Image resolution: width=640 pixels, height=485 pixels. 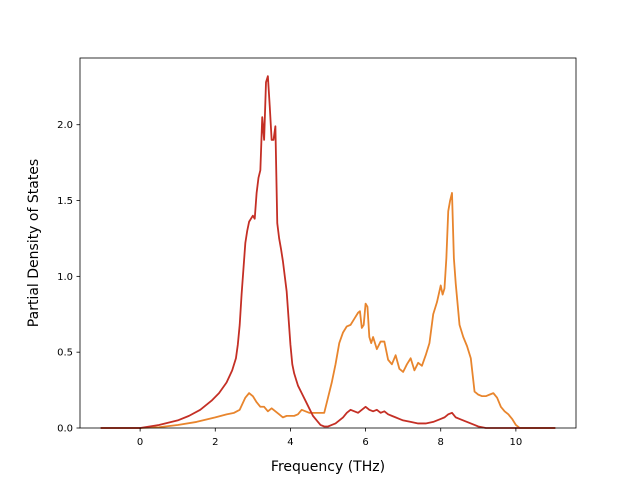 What do you see at coordinates (328, 467) in the screenshot?
I see `x-axis-label: Frequency (THz)` at bounding box center [328, 467].